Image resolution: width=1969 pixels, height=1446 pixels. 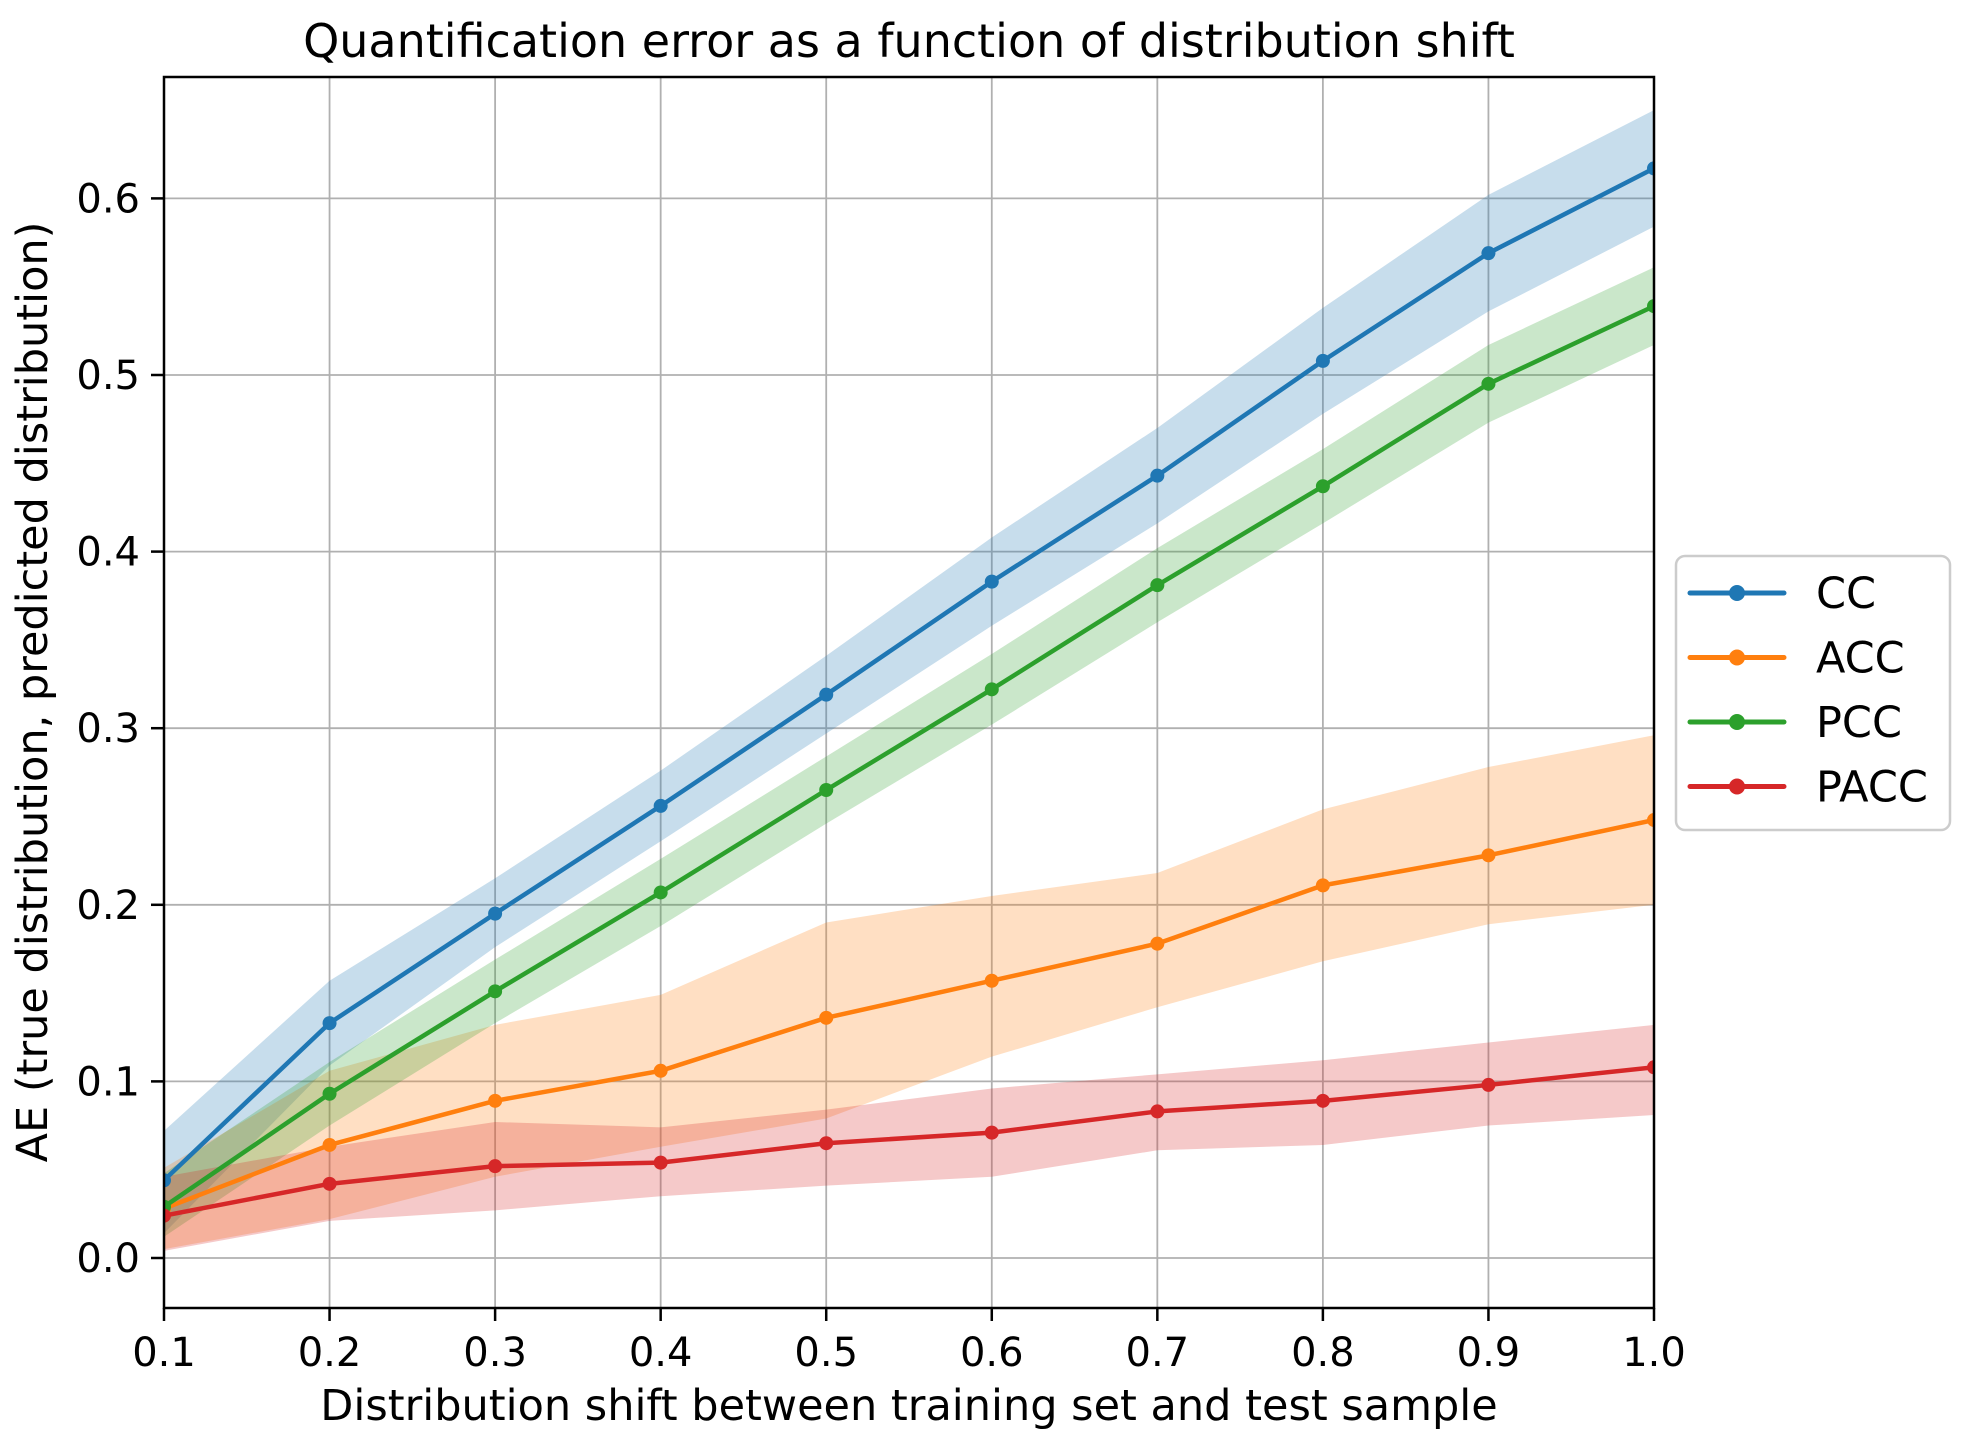 What do you see at coordinates (1489, 1353) in the screenshot?
I see `x-tick-label: 0.9` at bounding box center [1489, 1353].